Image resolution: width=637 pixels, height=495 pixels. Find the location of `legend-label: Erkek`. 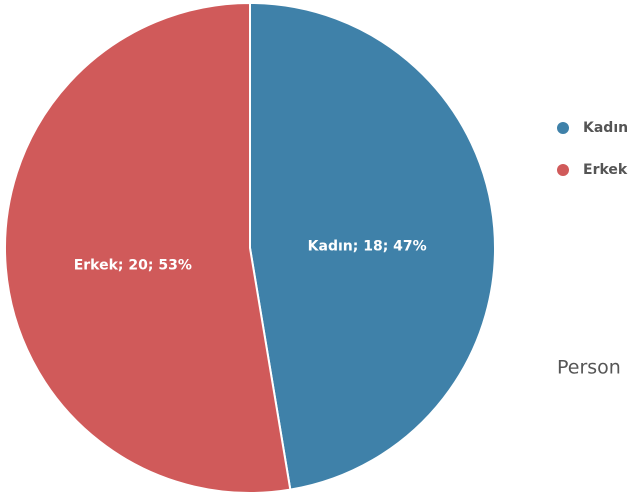

legend-label: Erkek is located at coordinates (605, 170).